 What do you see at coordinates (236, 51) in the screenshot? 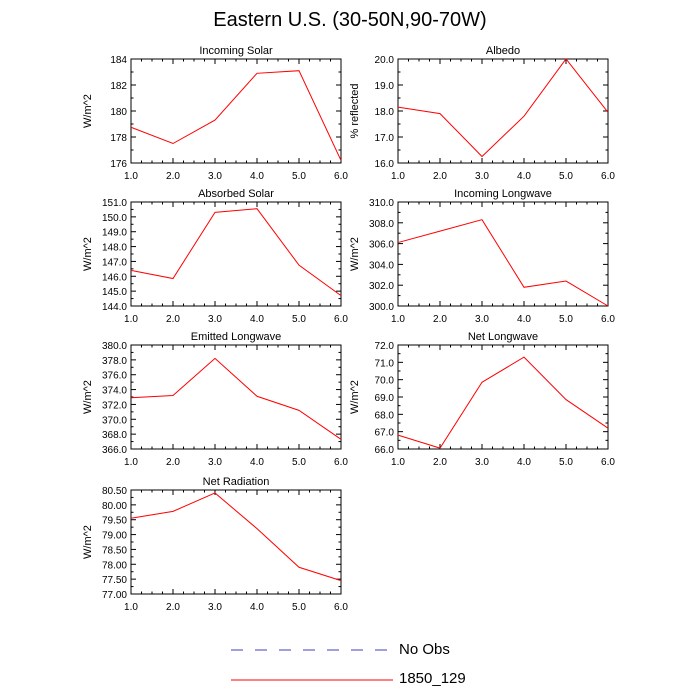
I see `panel-title: Incoming Solar` at bounding box center [236, 51].